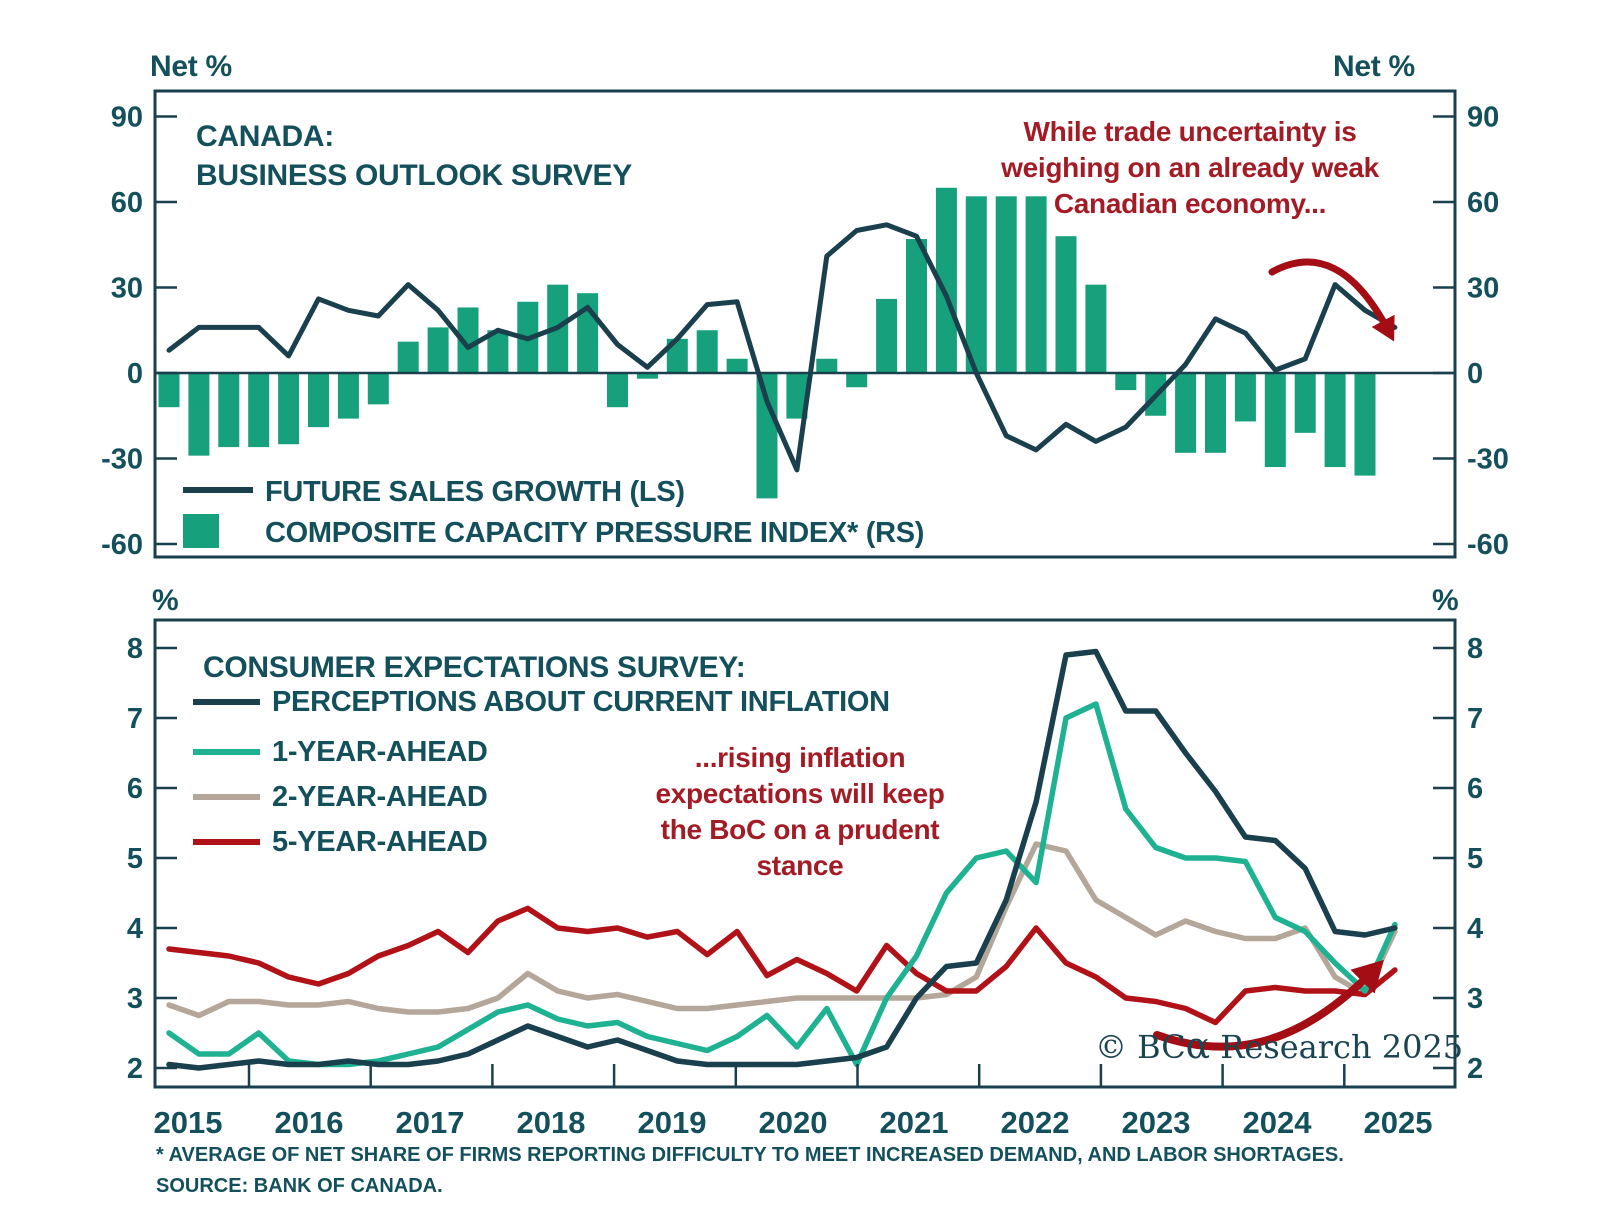  What do you see at coordinates (581, 702) in the screenshot?
I see `legend-label-perceptions: PERCEPTIONS ABOUT CURRENT INFLATION` at bounding box center [581, 702].